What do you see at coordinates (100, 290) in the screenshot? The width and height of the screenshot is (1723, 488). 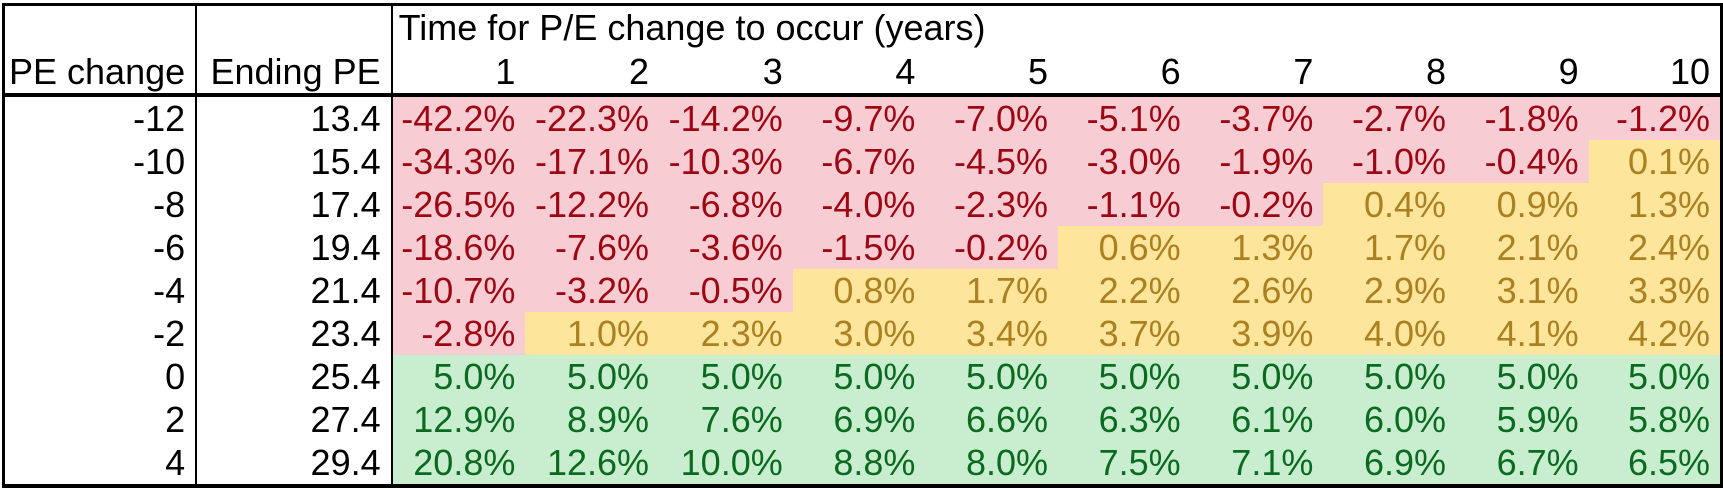 I see `pe-change-value: -4` at bounding box center [100, 290].